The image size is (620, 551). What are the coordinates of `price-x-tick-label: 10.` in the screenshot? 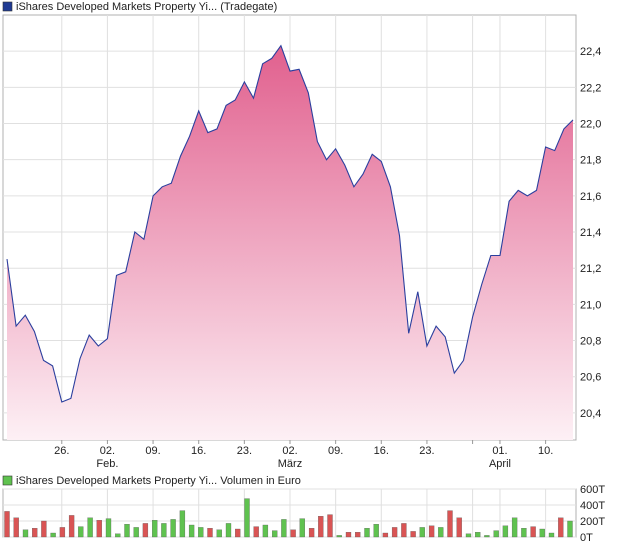 It's located at (545, 451).